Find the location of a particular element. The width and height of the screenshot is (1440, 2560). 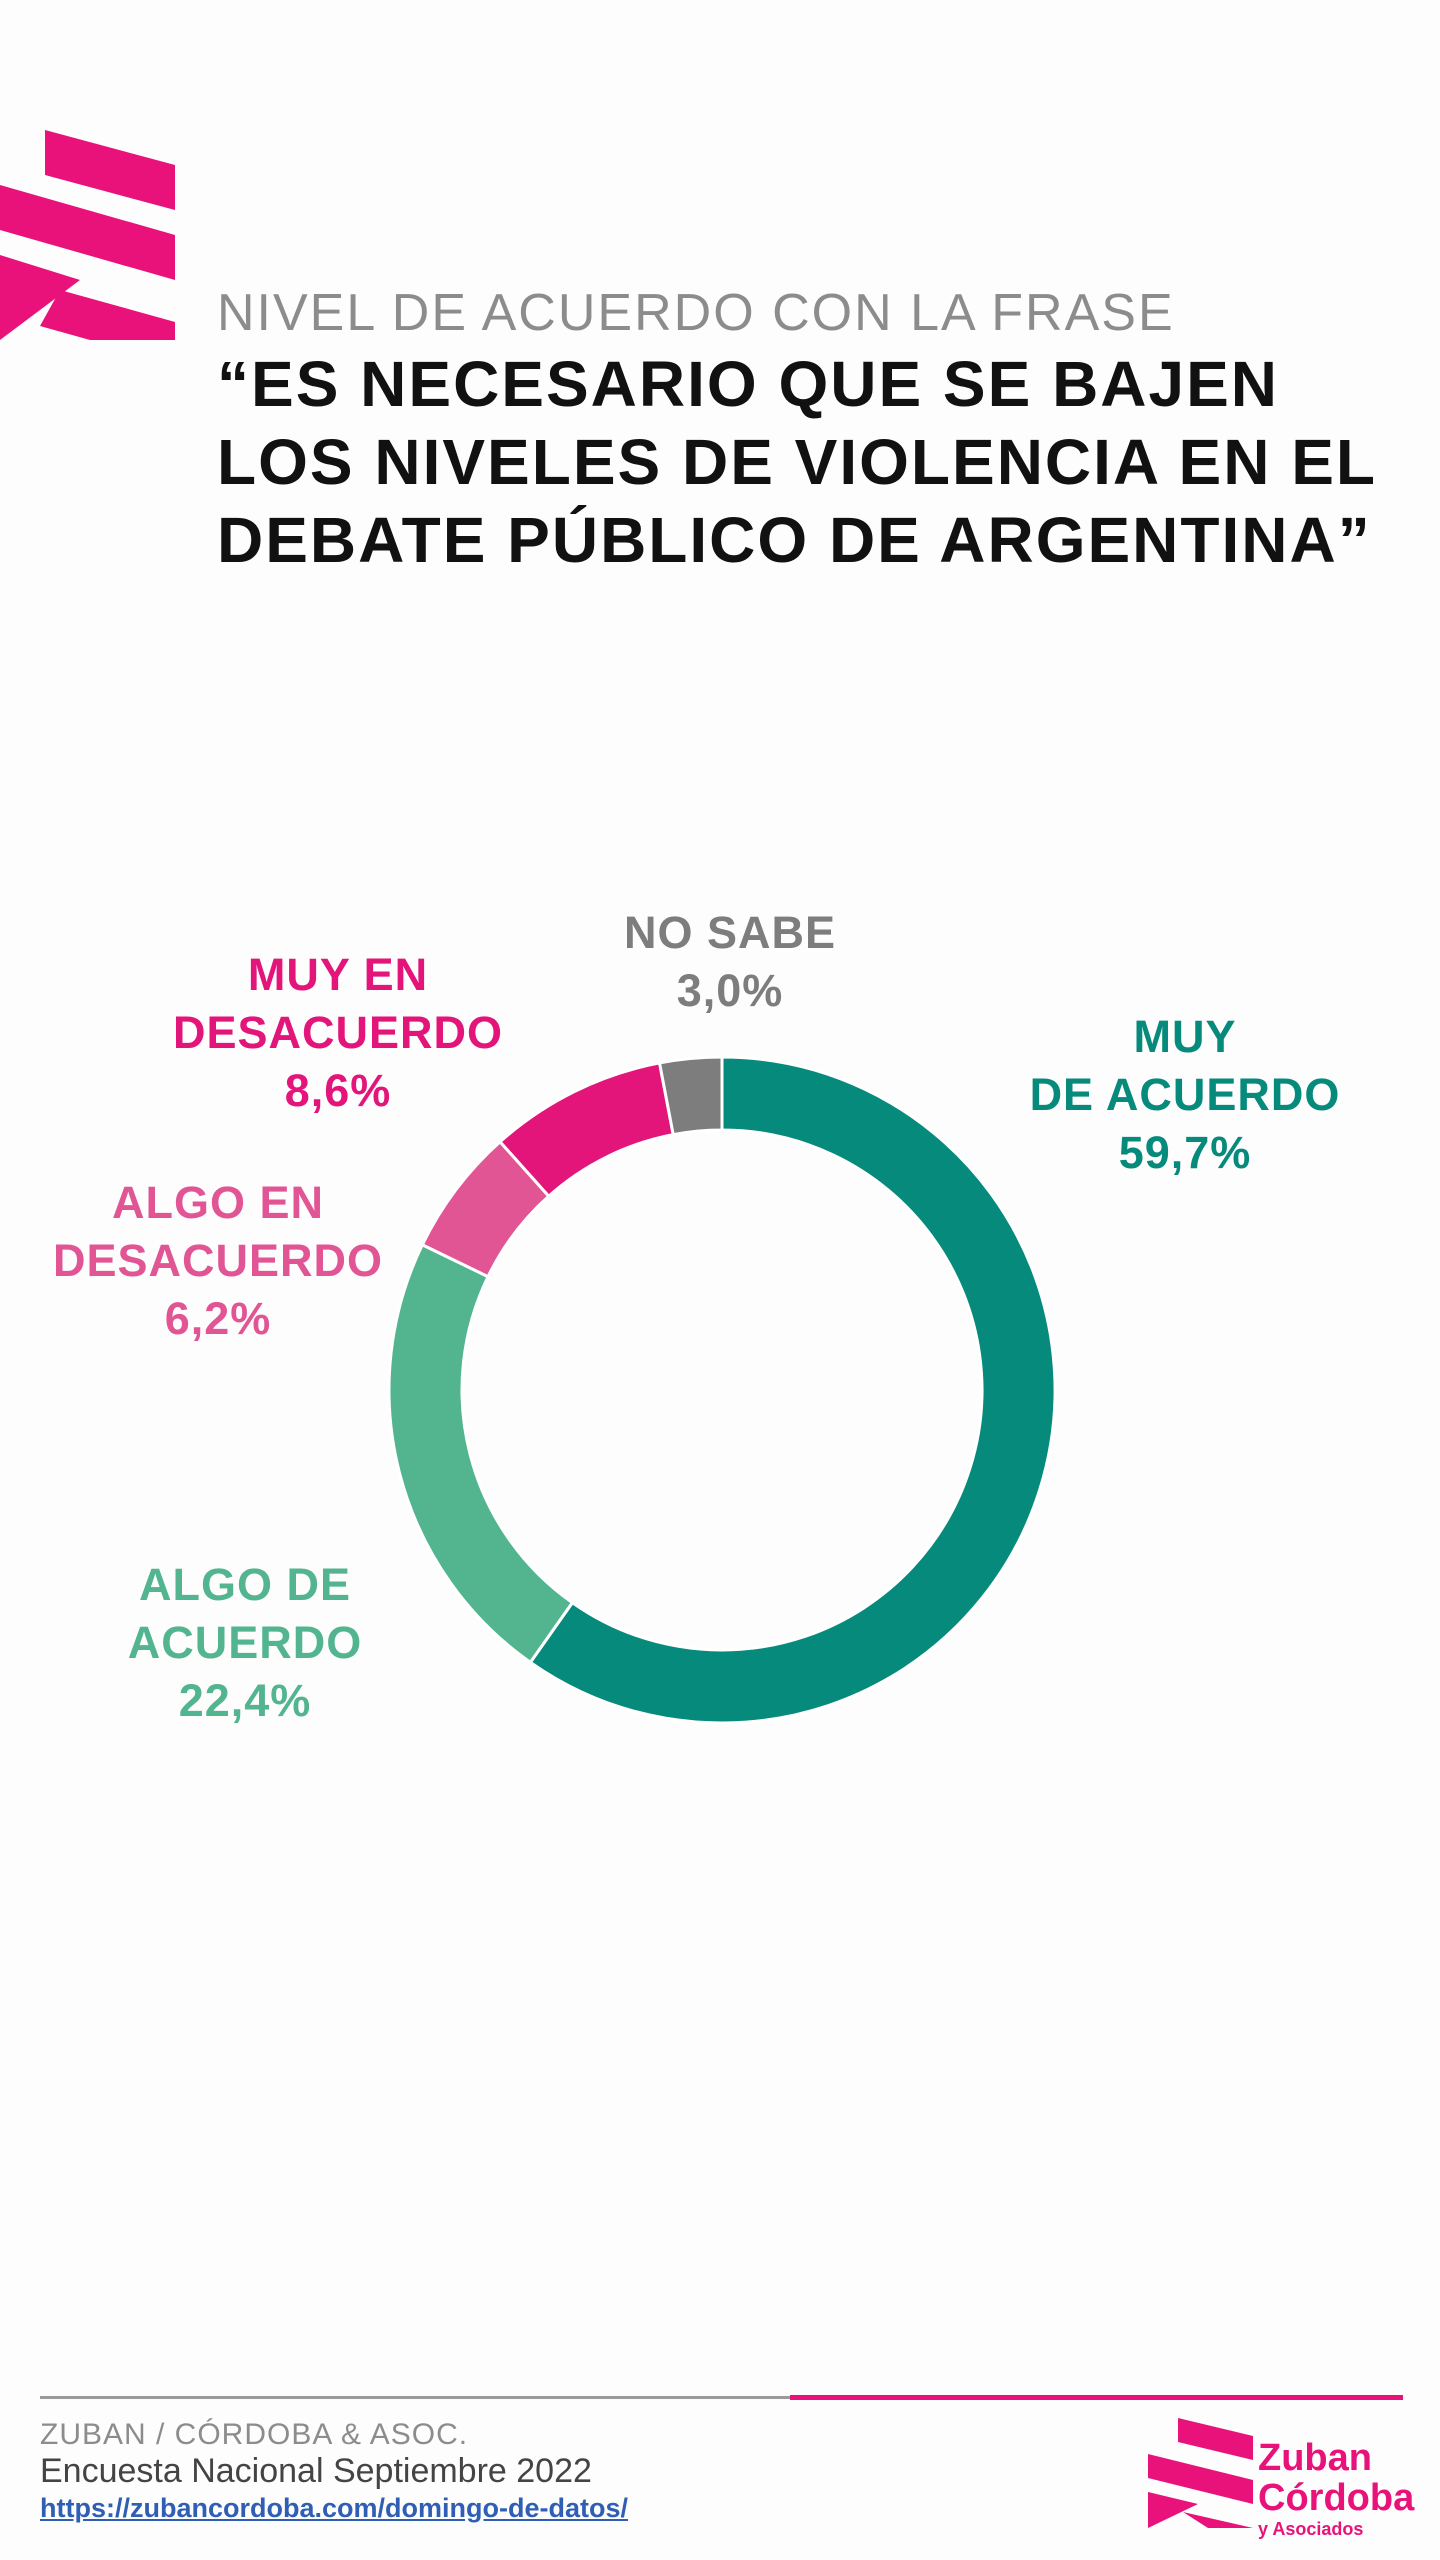

chart-subtitle: NIVEL DE ACUERDO CON LA FRASE is located at coordinates (696, 313).